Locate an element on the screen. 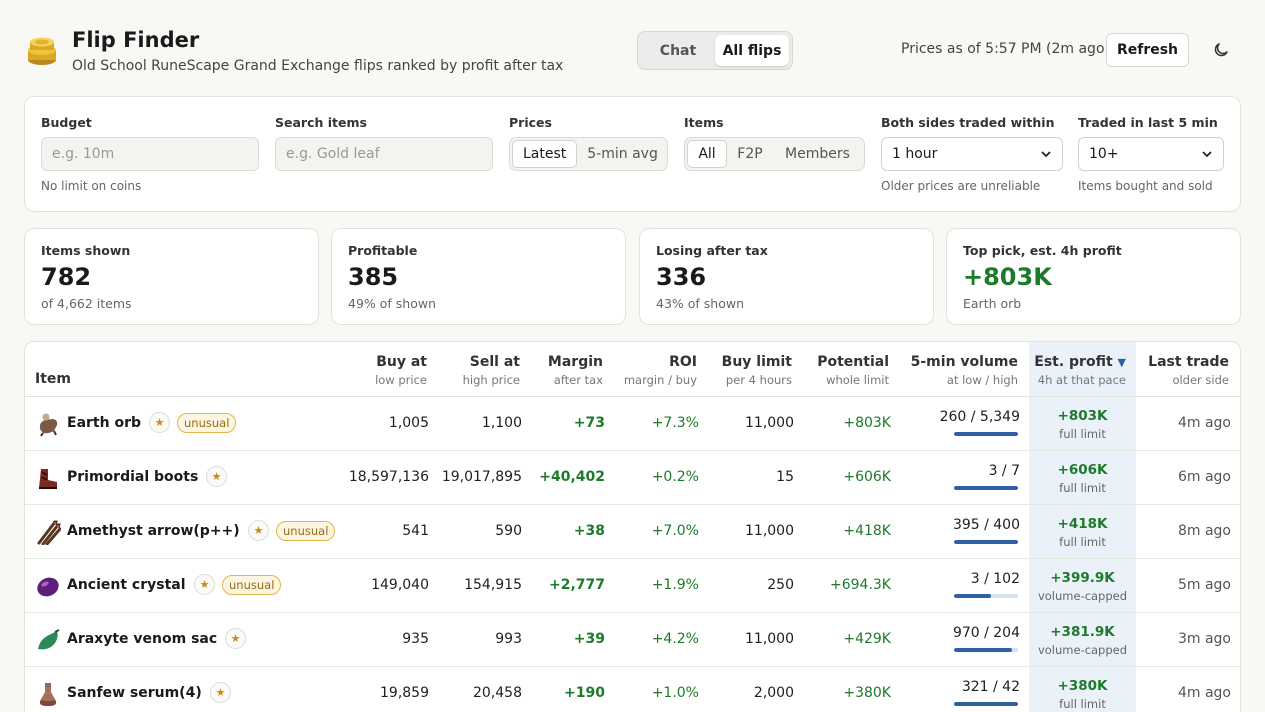 The height and width of the screenshot is (712, 1265). buy-limit-cell: 15 is located at coordinates (785, 477).